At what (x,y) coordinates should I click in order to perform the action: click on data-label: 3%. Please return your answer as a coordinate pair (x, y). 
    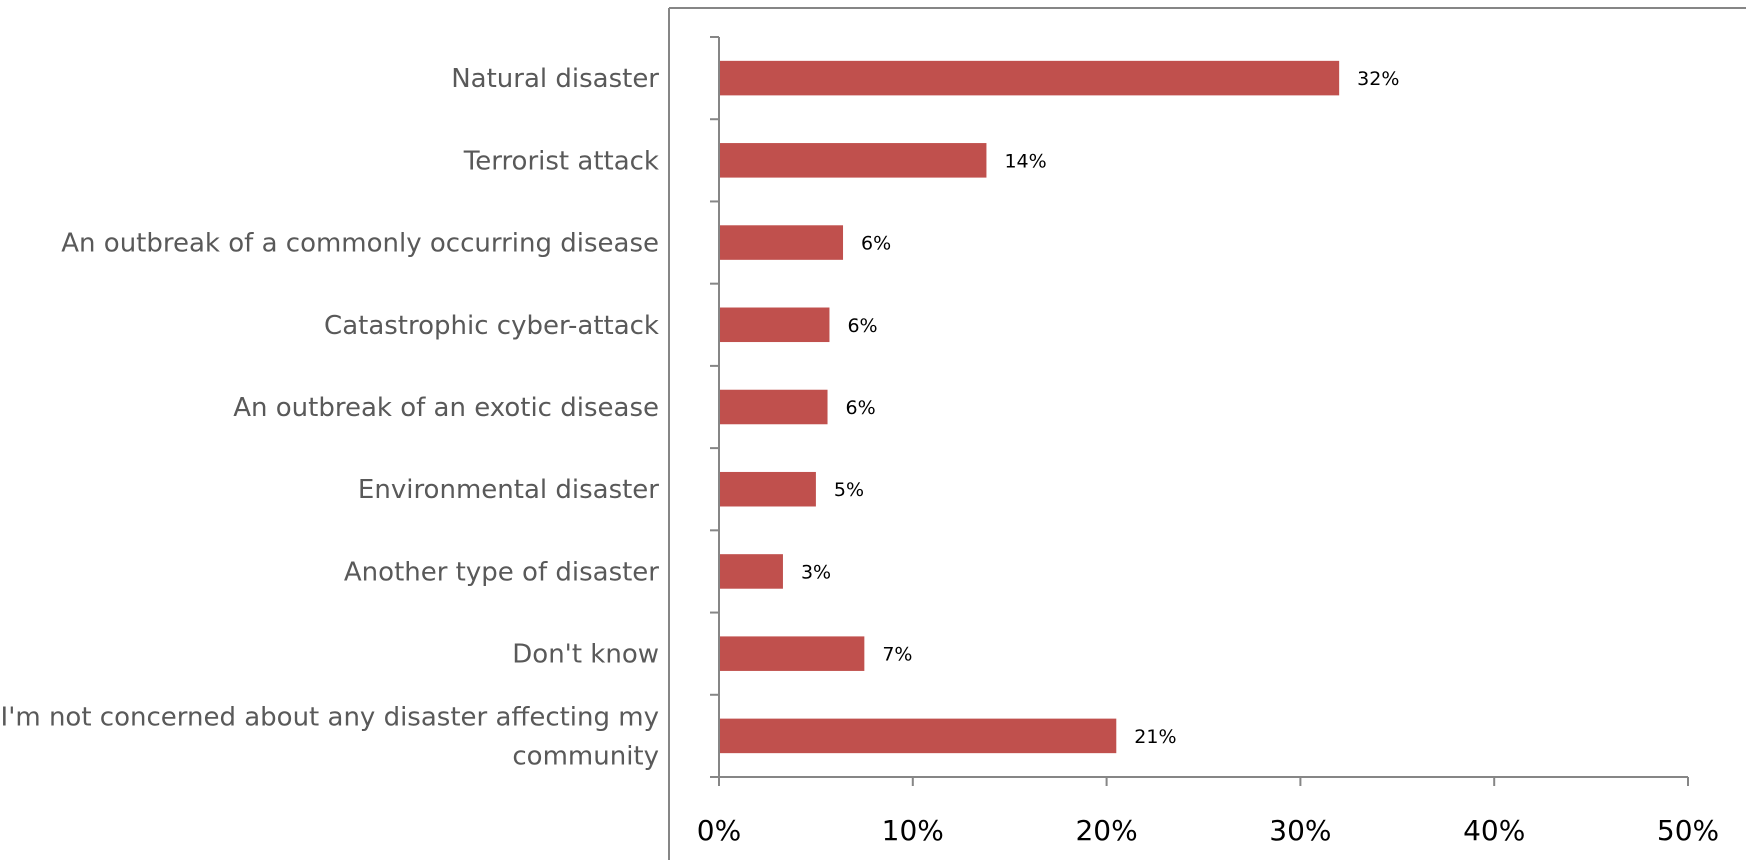
    Looking at the image, I should click on (816, 572).